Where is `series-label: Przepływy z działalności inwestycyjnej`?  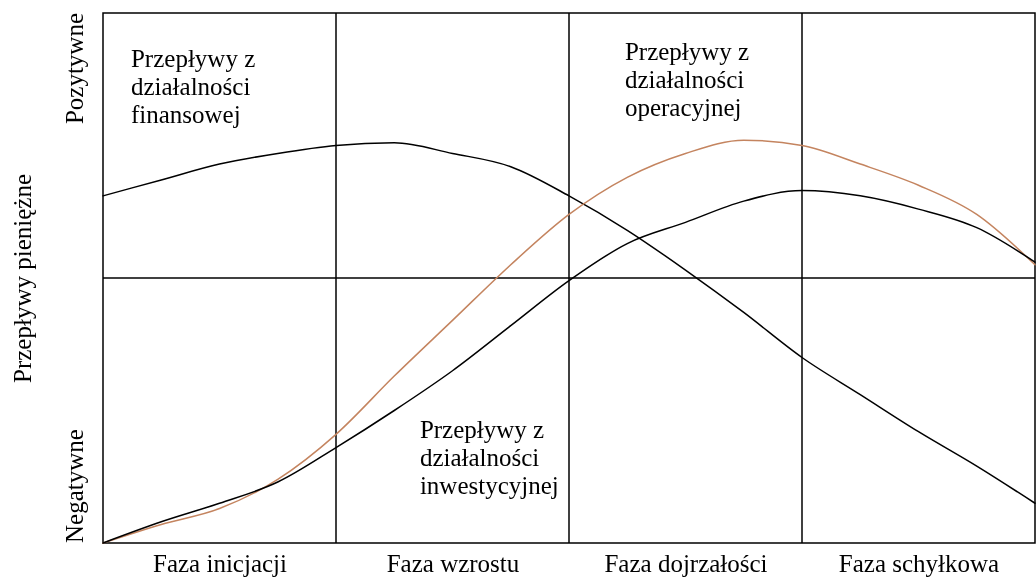
series-label: Przepływy z działalności inwestycyjnej is located at coordinates (489, 458).